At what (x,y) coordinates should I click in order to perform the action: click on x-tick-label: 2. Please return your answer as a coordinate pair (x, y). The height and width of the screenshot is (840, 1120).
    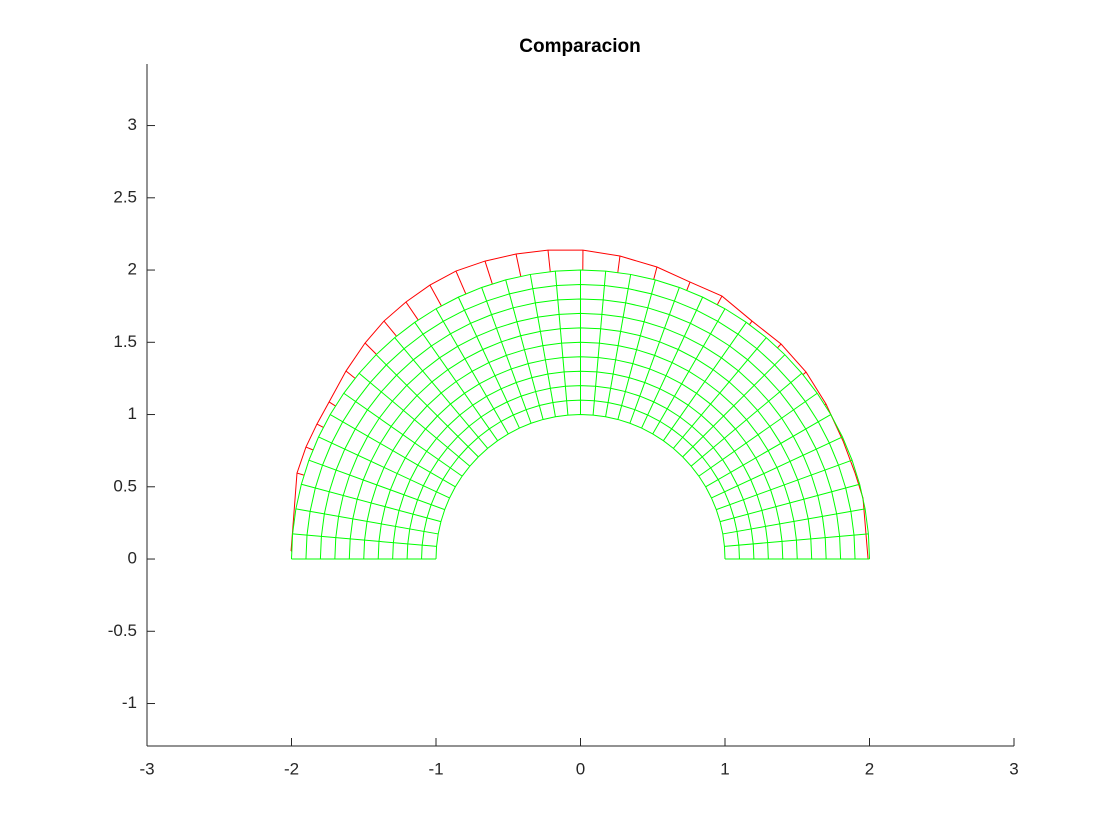
    Looking at the image, I should click on (869, 768).